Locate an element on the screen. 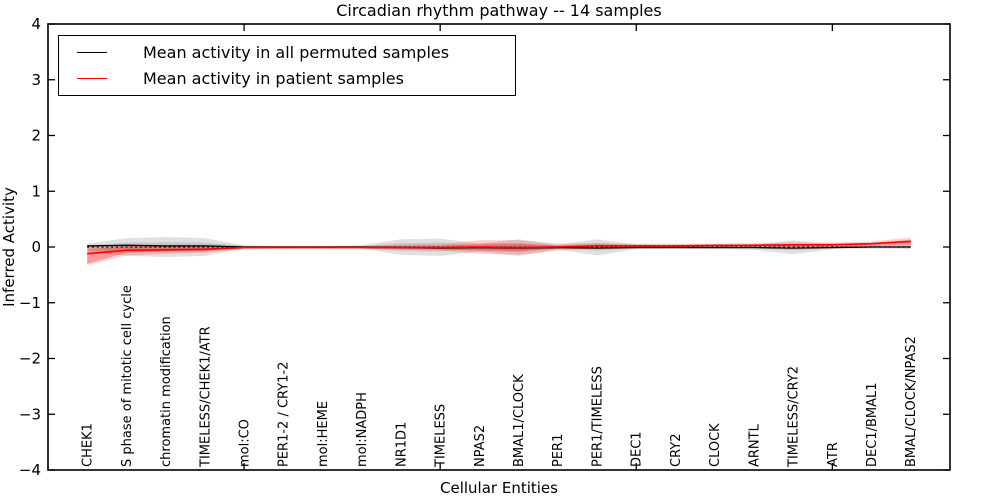  legend-item-permuted: Mean activity in all permuted samples is located at coordinates (287, 53).